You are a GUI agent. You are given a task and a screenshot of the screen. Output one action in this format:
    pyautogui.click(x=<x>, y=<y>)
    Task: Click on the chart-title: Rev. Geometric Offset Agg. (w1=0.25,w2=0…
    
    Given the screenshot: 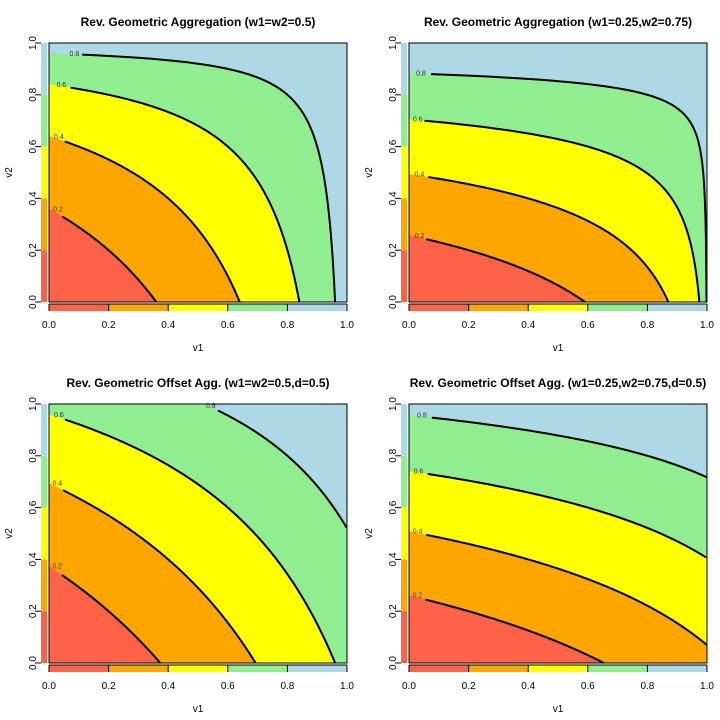 What is the action you would take?
    pyautogui.click(x=558, y=383)
    